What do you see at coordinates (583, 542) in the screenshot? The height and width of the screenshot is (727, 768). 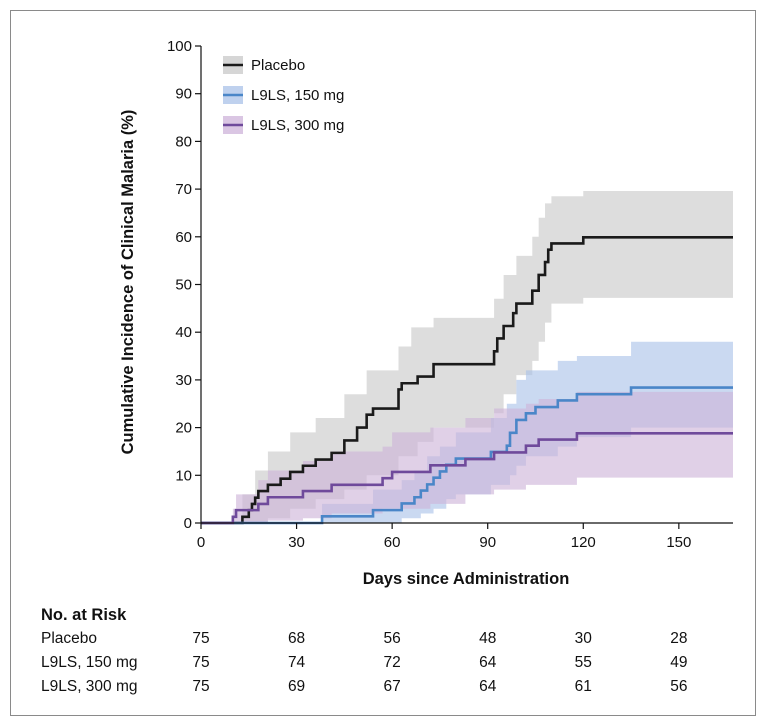 I see `x-tick-label: 120` at bounding box center [583, 542].